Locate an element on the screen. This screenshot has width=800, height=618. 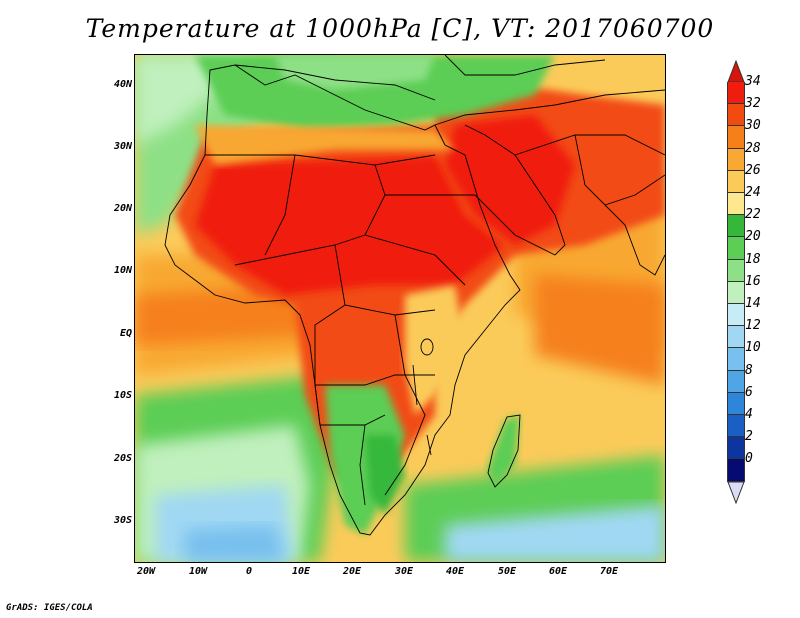
lon-label-50e: 50E is located at coordinates (507, 571).